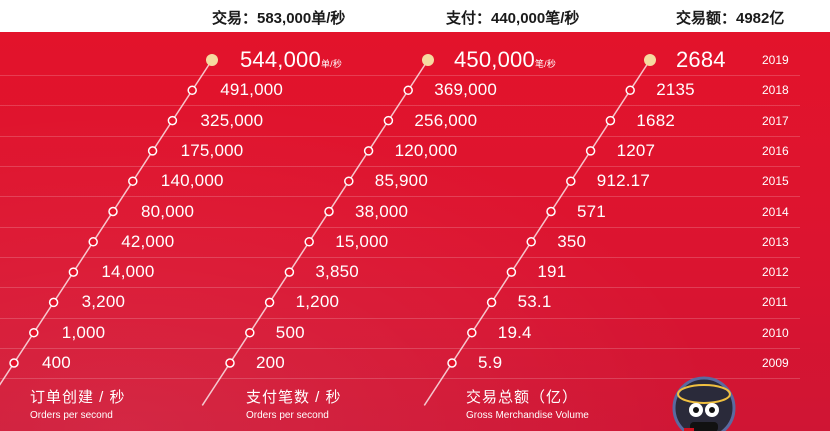 The height and width of the screenshot is (431, 830). What do you see at coordinates (775, 241) in the screenshot?
I see `year-label: 2013` at bounding box center [775, 241].